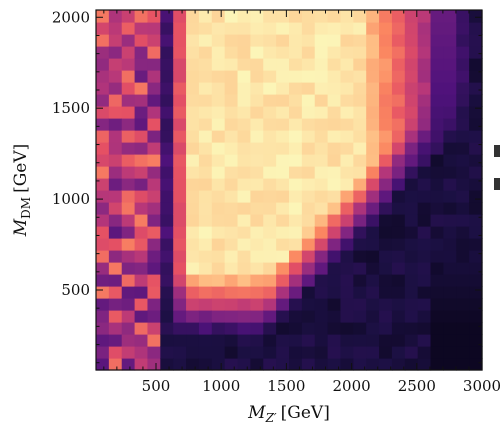  What do you see at coordinates (321, 386) in the screenshot?
I see `x-tick-labels: 500 1000 1500 2000 2500 3000` at bounding box center [321, 386].